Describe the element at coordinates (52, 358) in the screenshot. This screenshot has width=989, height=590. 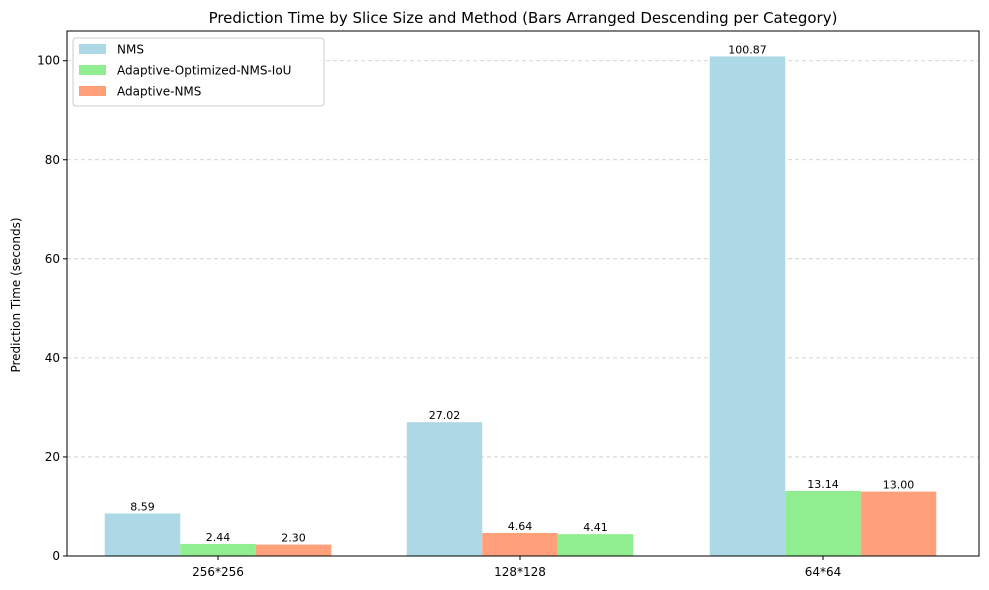
I see `y-tick-label: 40` at that location.